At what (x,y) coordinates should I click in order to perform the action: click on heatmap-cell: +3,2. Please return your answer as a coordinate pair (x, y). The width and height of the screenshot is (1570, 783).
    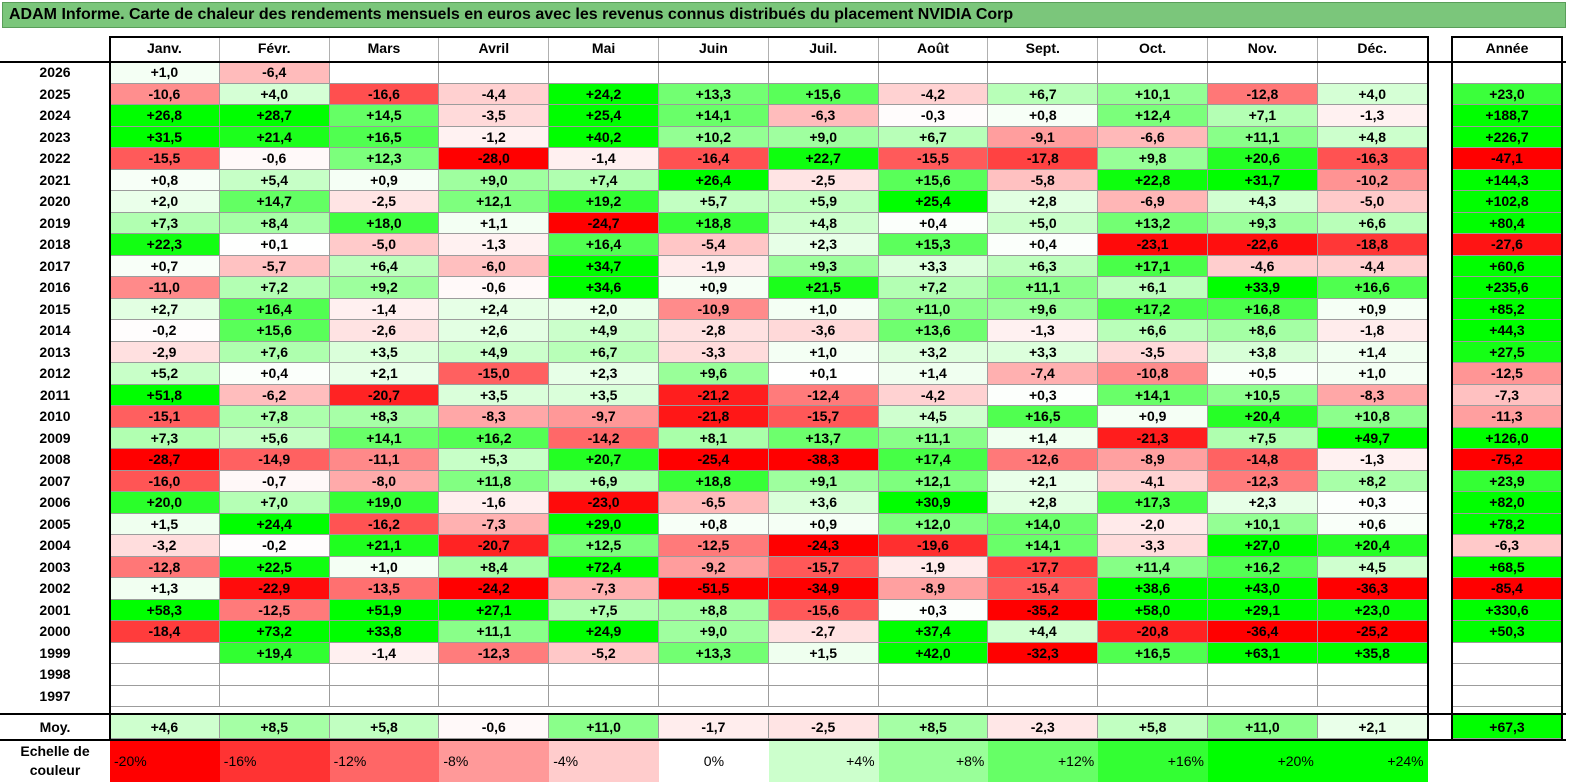
    Looking at the image, I should click on (933, 352).